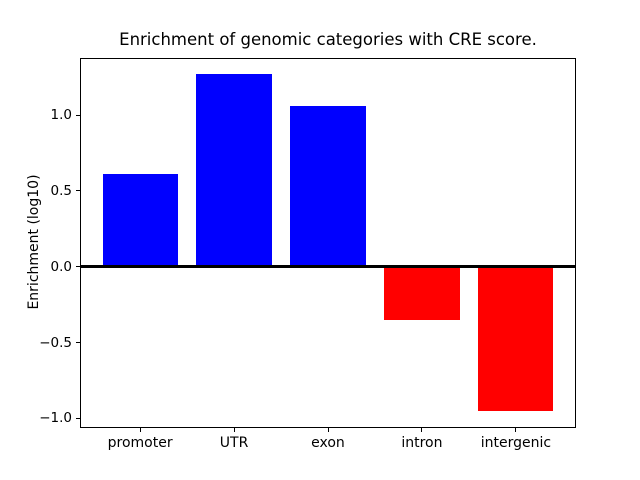  What do you see at coordinates (61, 190) in the screenshot?
I see `y-tick-label: 0.5` at bounding box center [61, 190].